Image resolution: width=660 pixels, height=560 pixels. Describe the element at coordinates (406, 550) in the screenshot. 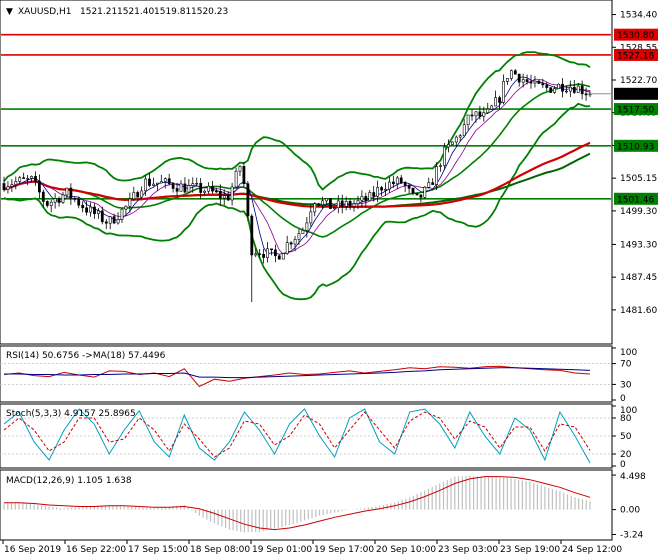

I see `time-tick-label: 20 Sep 10:00` at that location.